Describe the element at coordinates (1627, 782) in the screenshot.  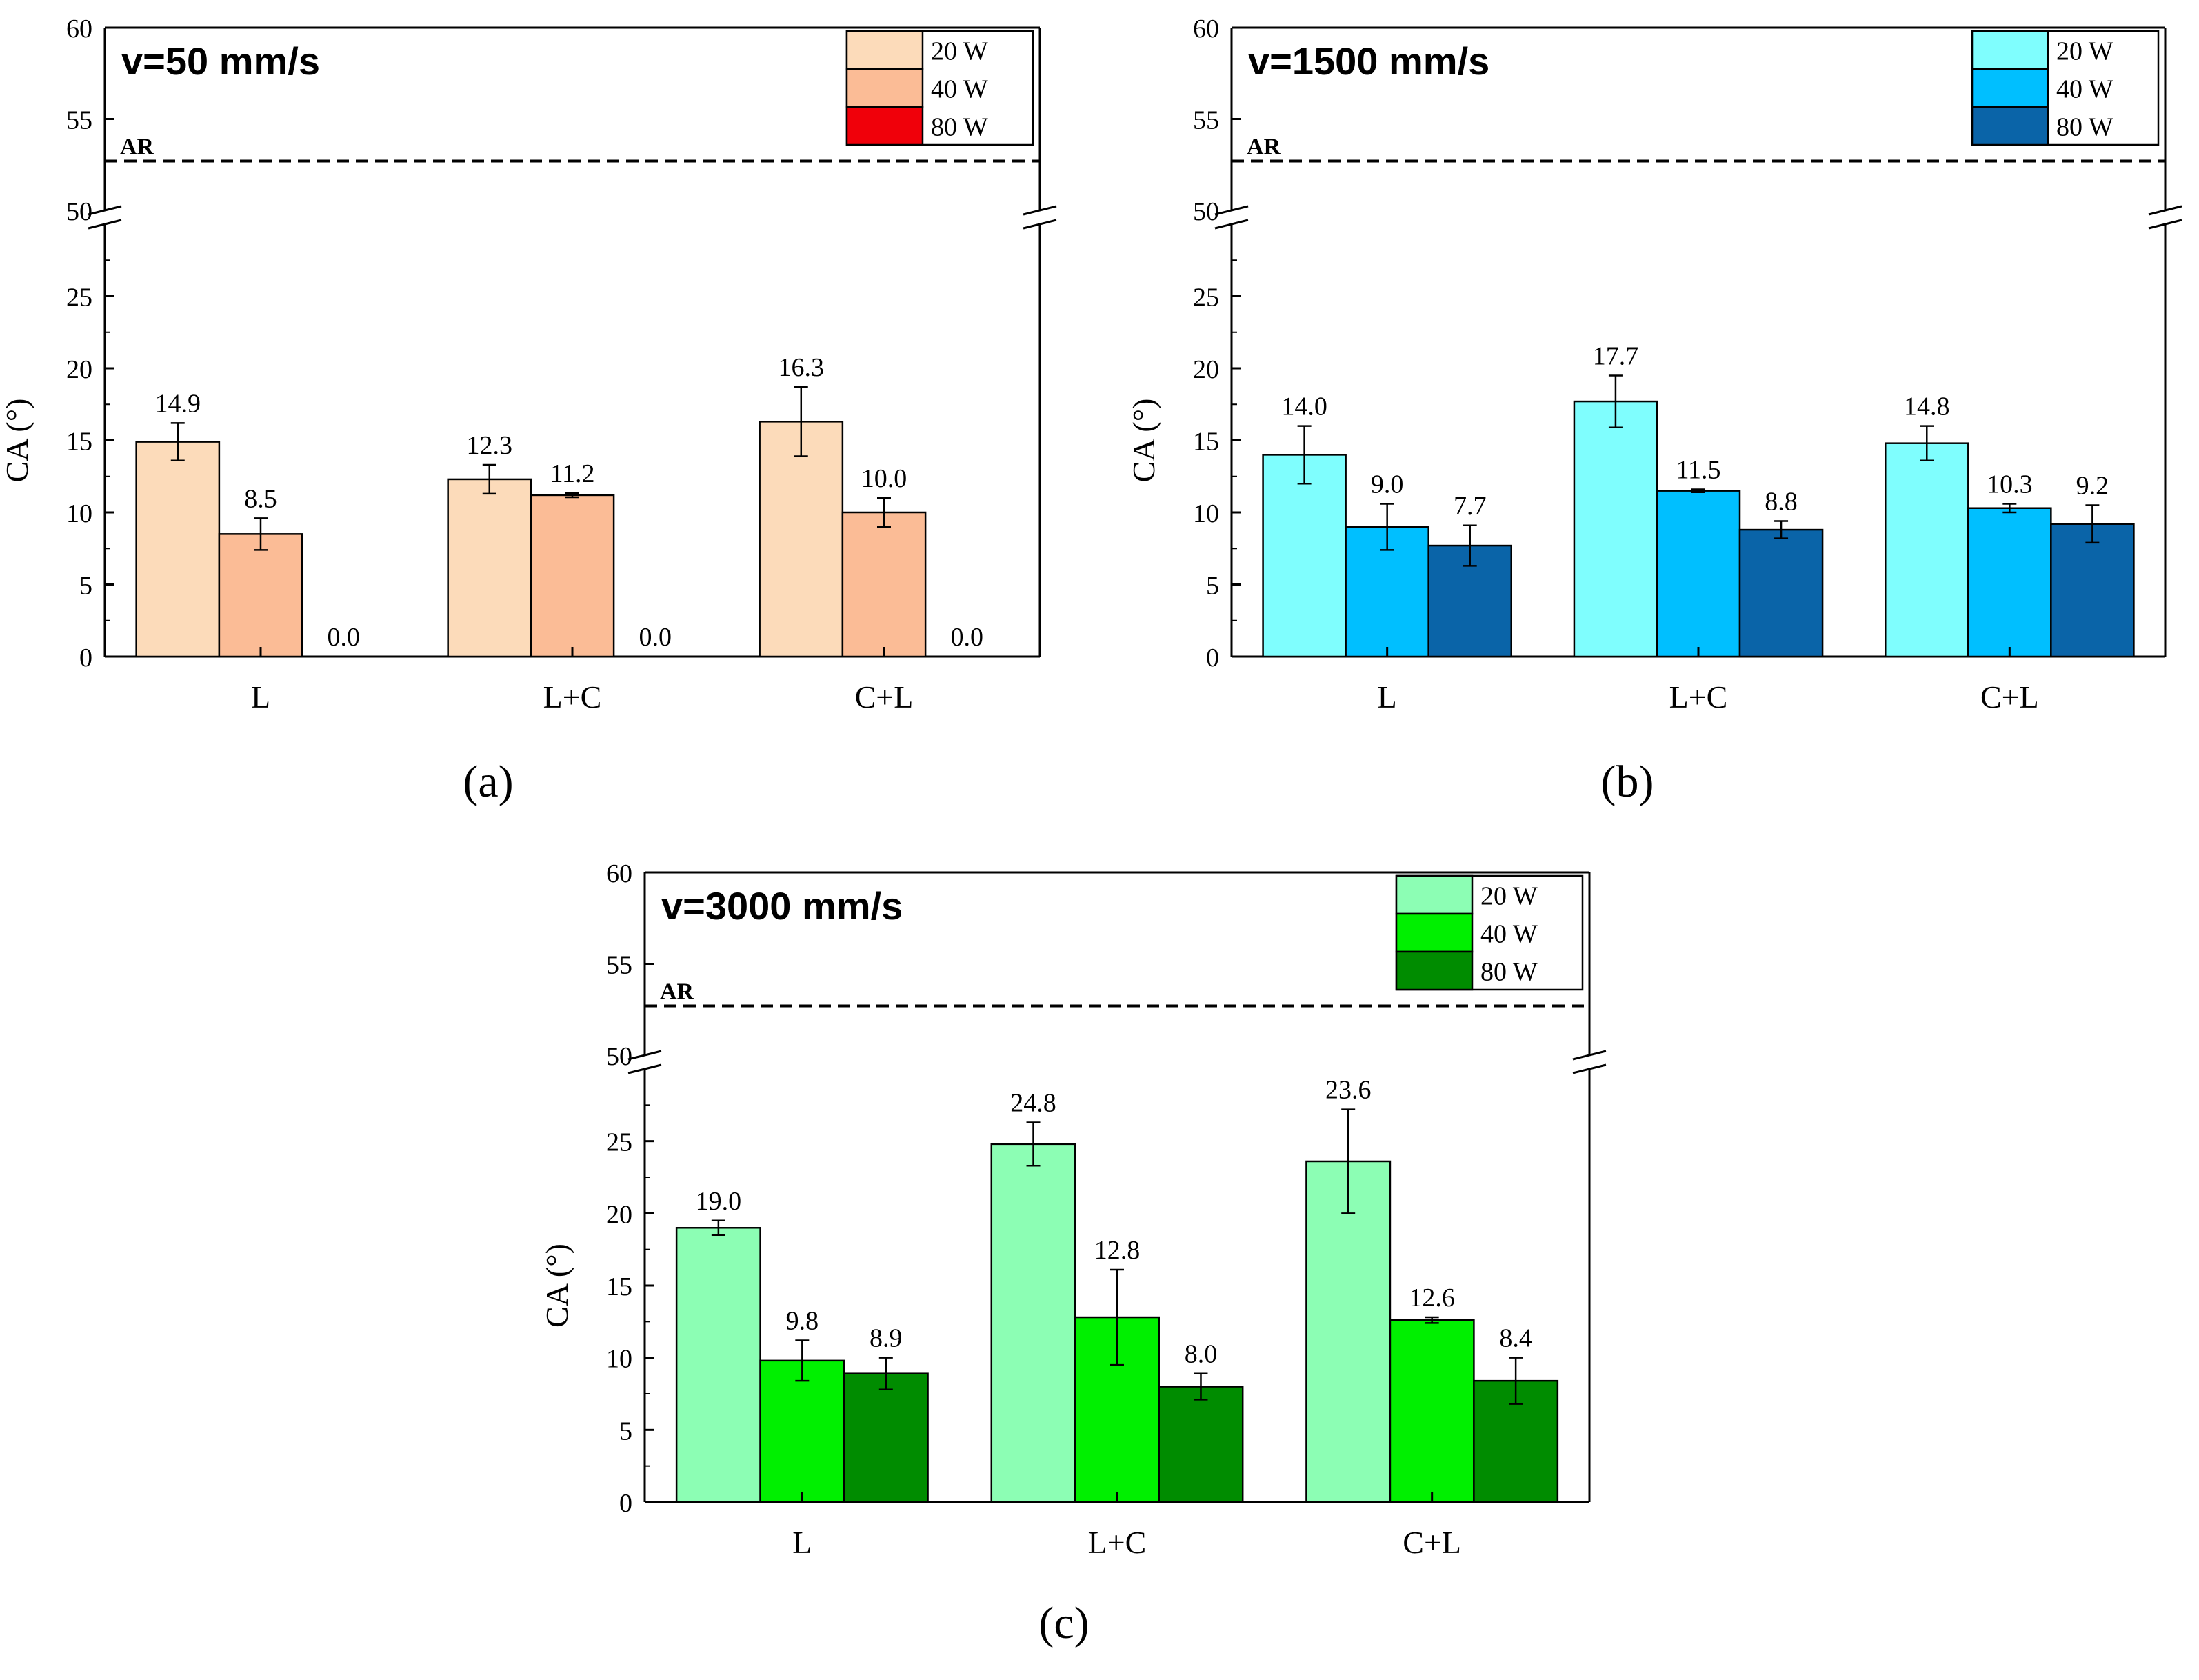
I see `panel-label: (b)` at that location.